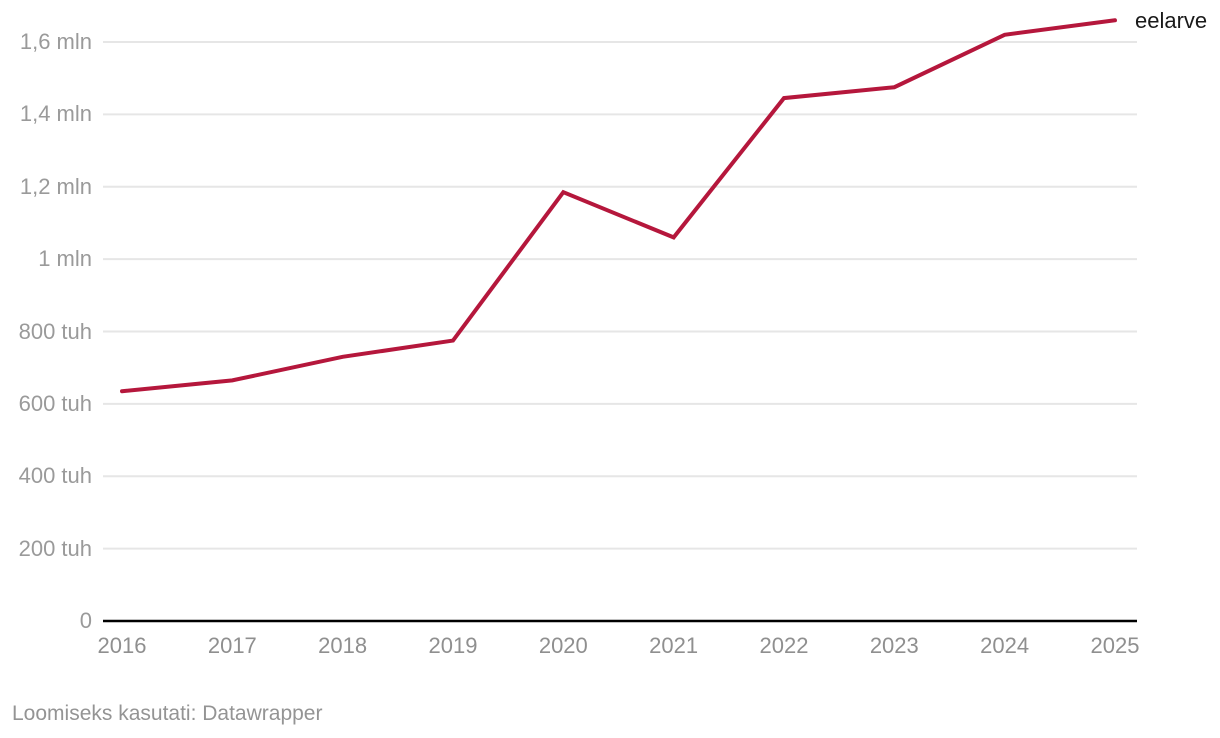 The height and width of the screenshot is (738, 1220). Describe the element at coordinates (343, 645) in the screenshot. I see `x-tick-label: 2018` at that location.